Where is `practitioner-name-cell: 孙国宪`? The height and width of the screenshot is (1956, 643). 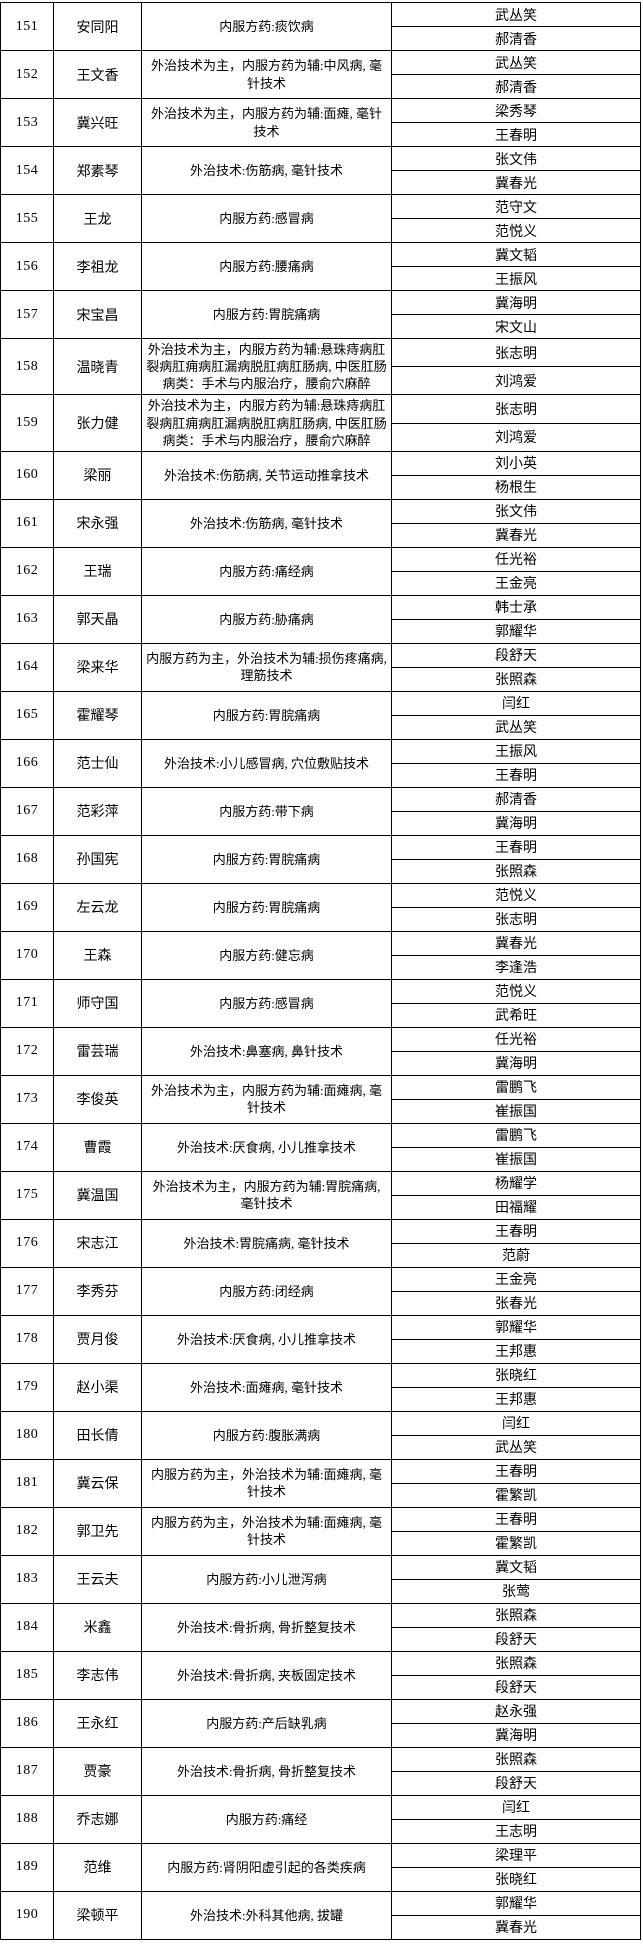 practitioner-name-cell: 孙国宪 is located at coordinates (98, 859).